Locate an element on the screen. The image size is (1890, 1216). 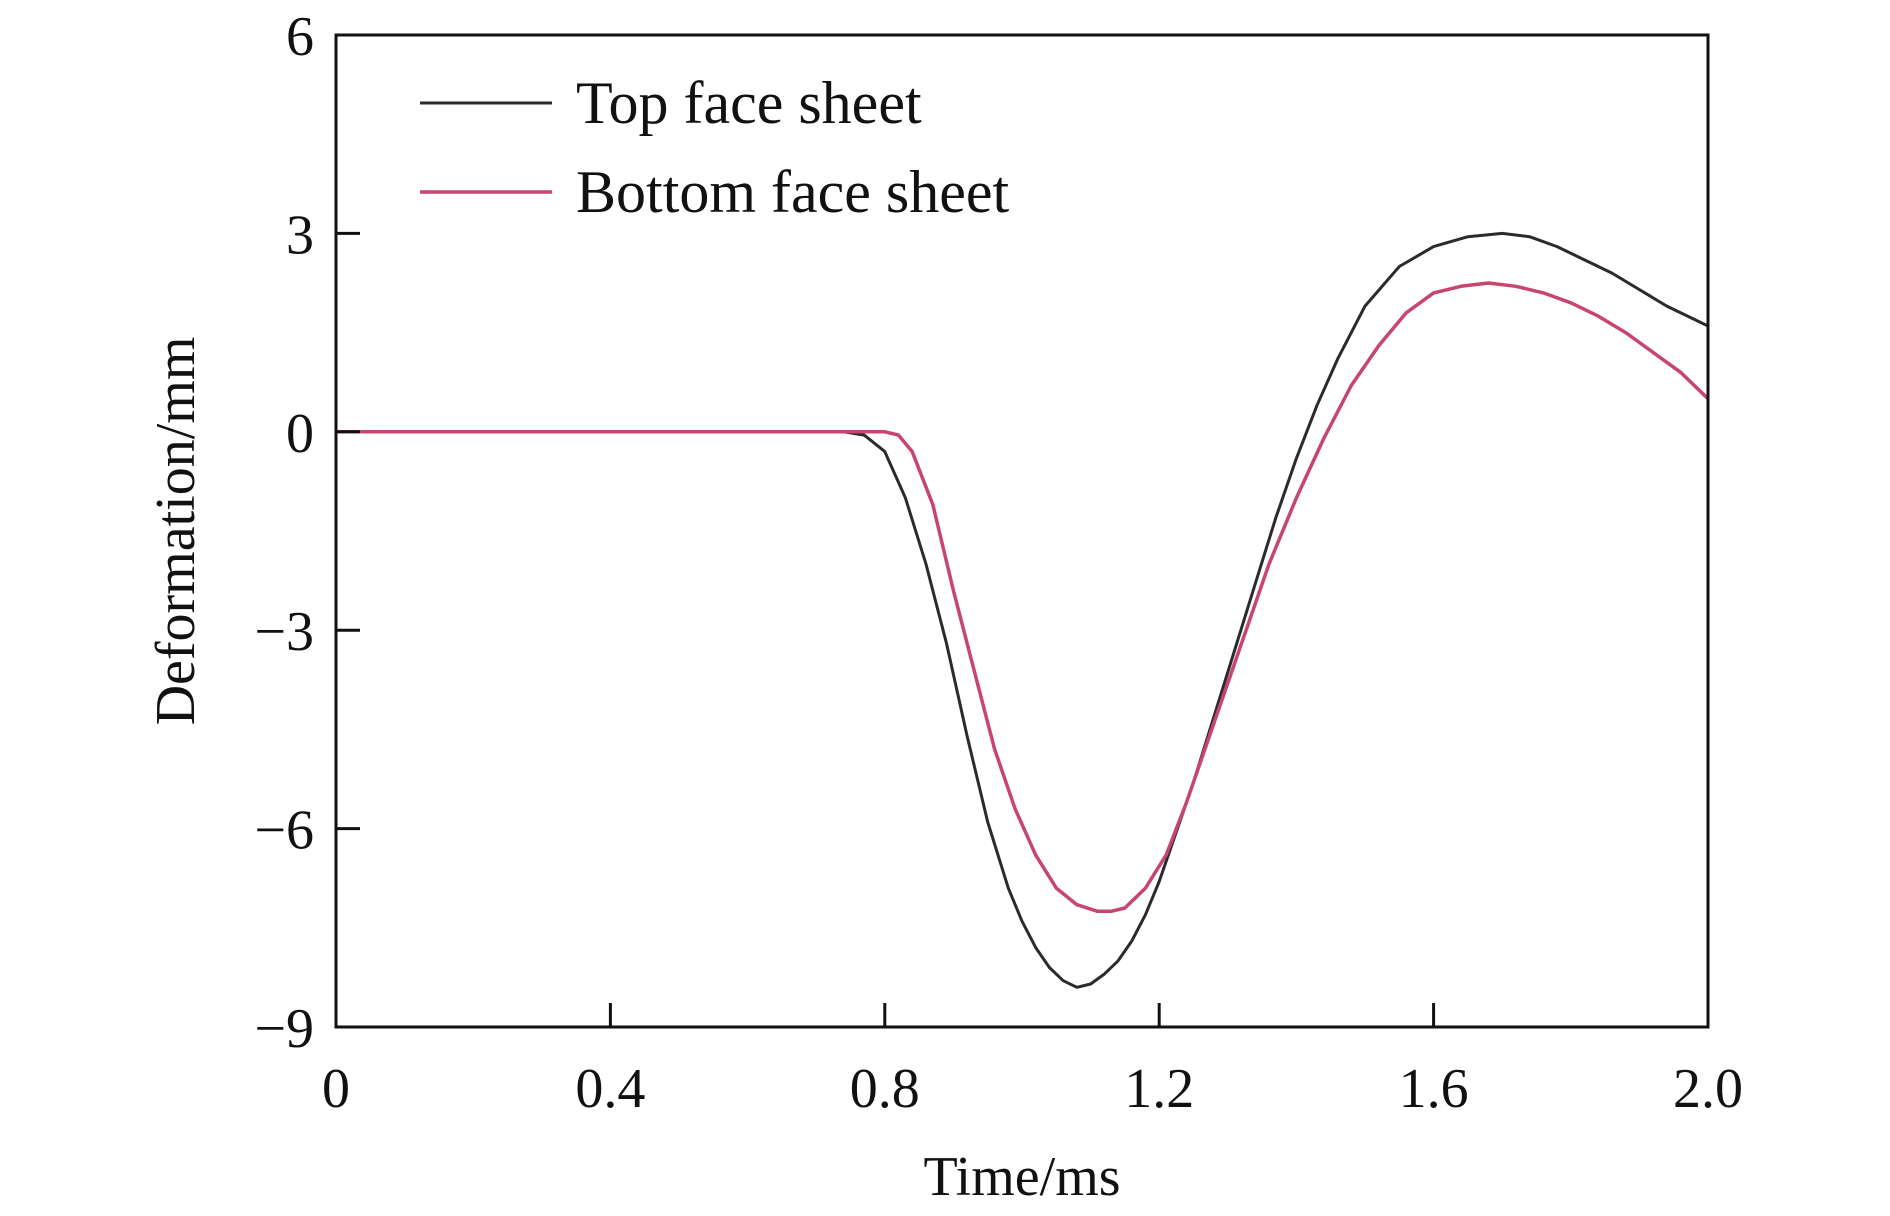
y-tick-label: 3 is located at coordinates (300, 235).